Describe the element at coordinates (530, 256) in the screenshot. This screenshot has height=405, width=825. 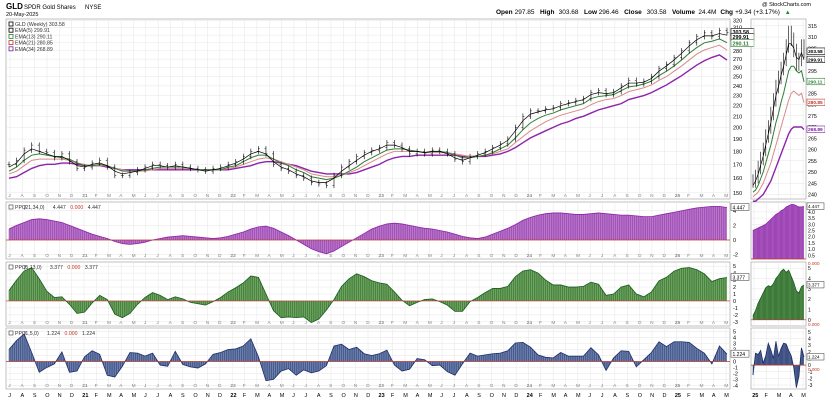
I see `x-axis-inner-label: 24` at that location.